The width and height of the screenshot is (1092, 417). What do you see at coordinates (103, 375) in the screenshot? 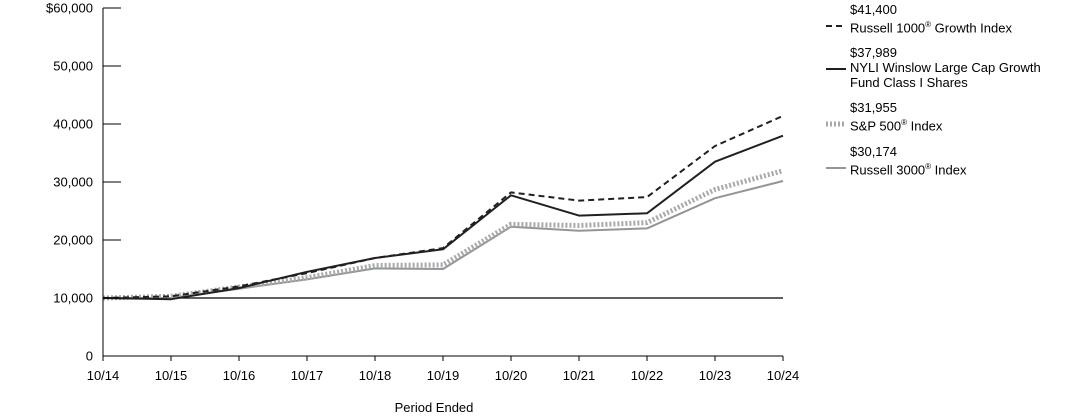
I see `x-tick-label: 10/14` at bounding box center [103, 375].